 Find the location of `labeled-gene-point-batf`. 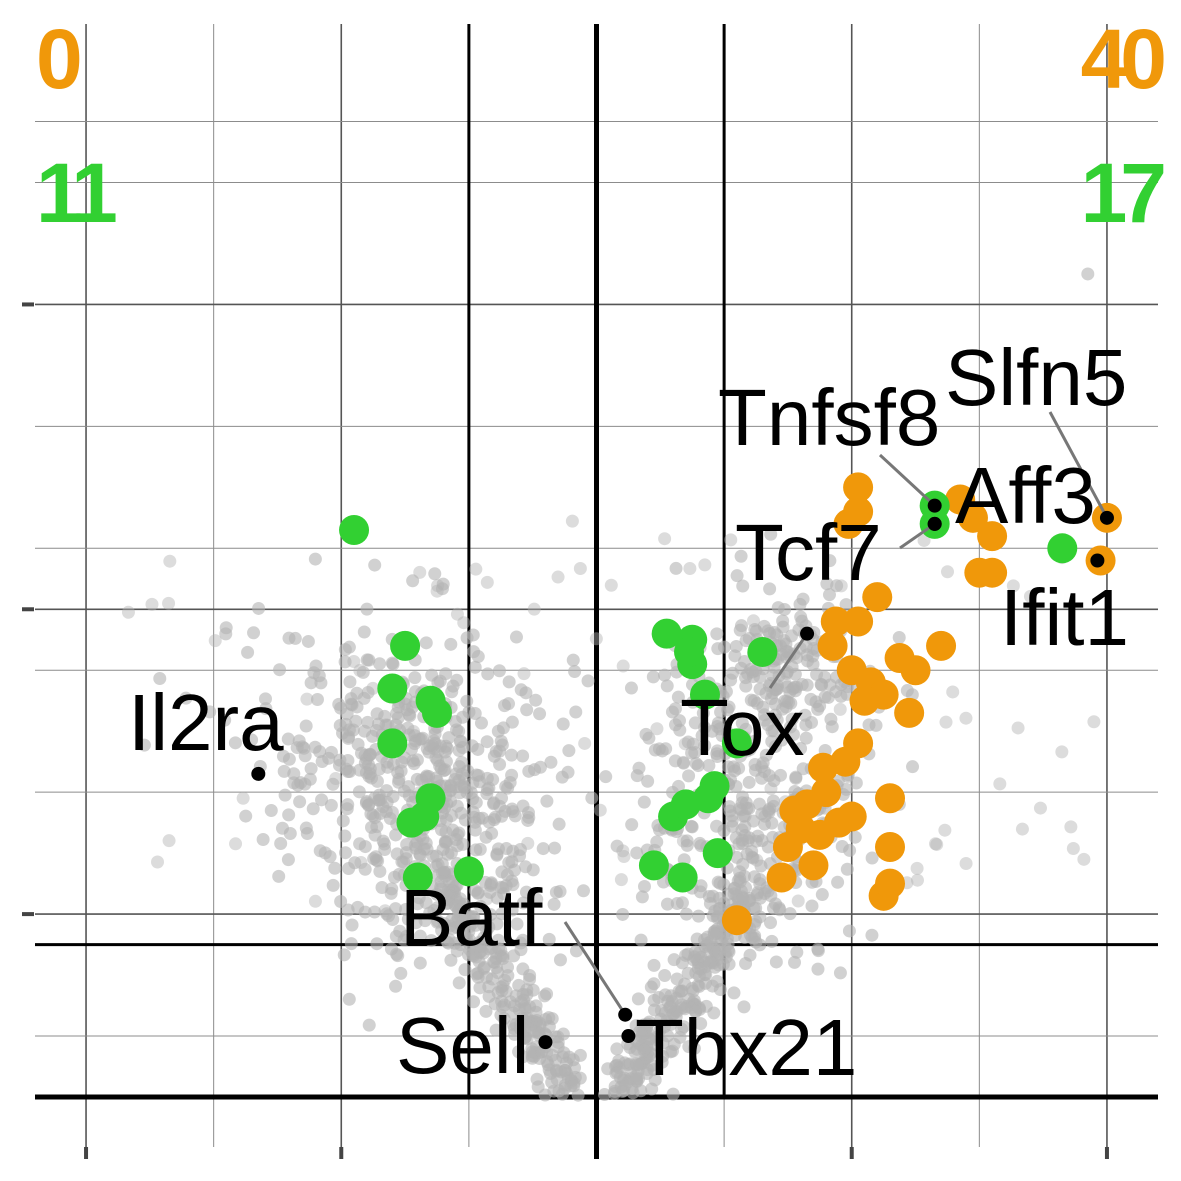

labeled-gene-point-batf is located at coordinates (625, 1014).